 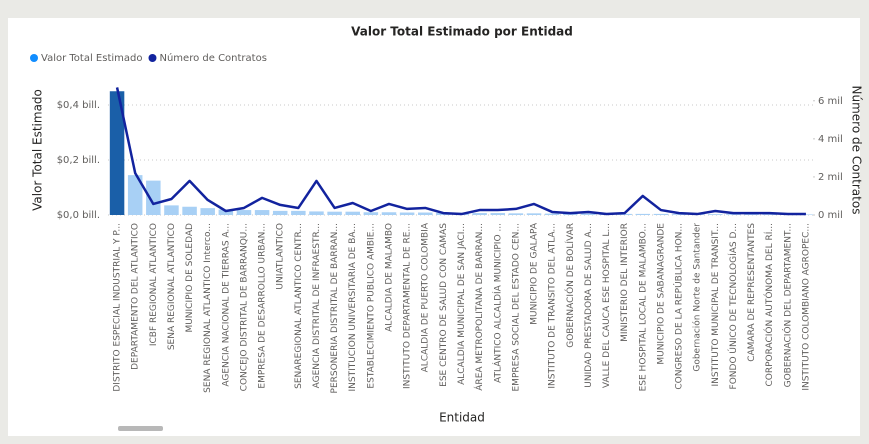 What do you see at coordinates (136, 296) in the screenshot?
I see `x-tick-label: DEPARTAMENTO DEL ATLANTICO` at bounding box center [136, 296].